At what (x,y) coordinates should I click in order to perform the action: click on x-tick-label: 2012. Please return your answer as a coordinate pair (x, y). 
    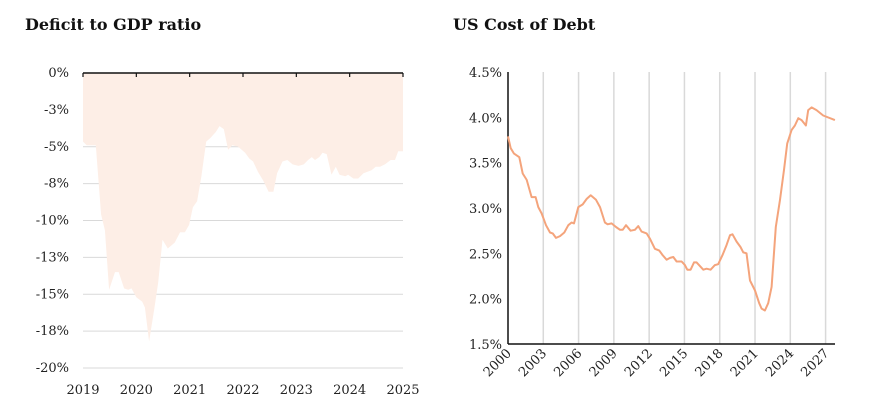
    Looking at the image, I should click on (639, 363).